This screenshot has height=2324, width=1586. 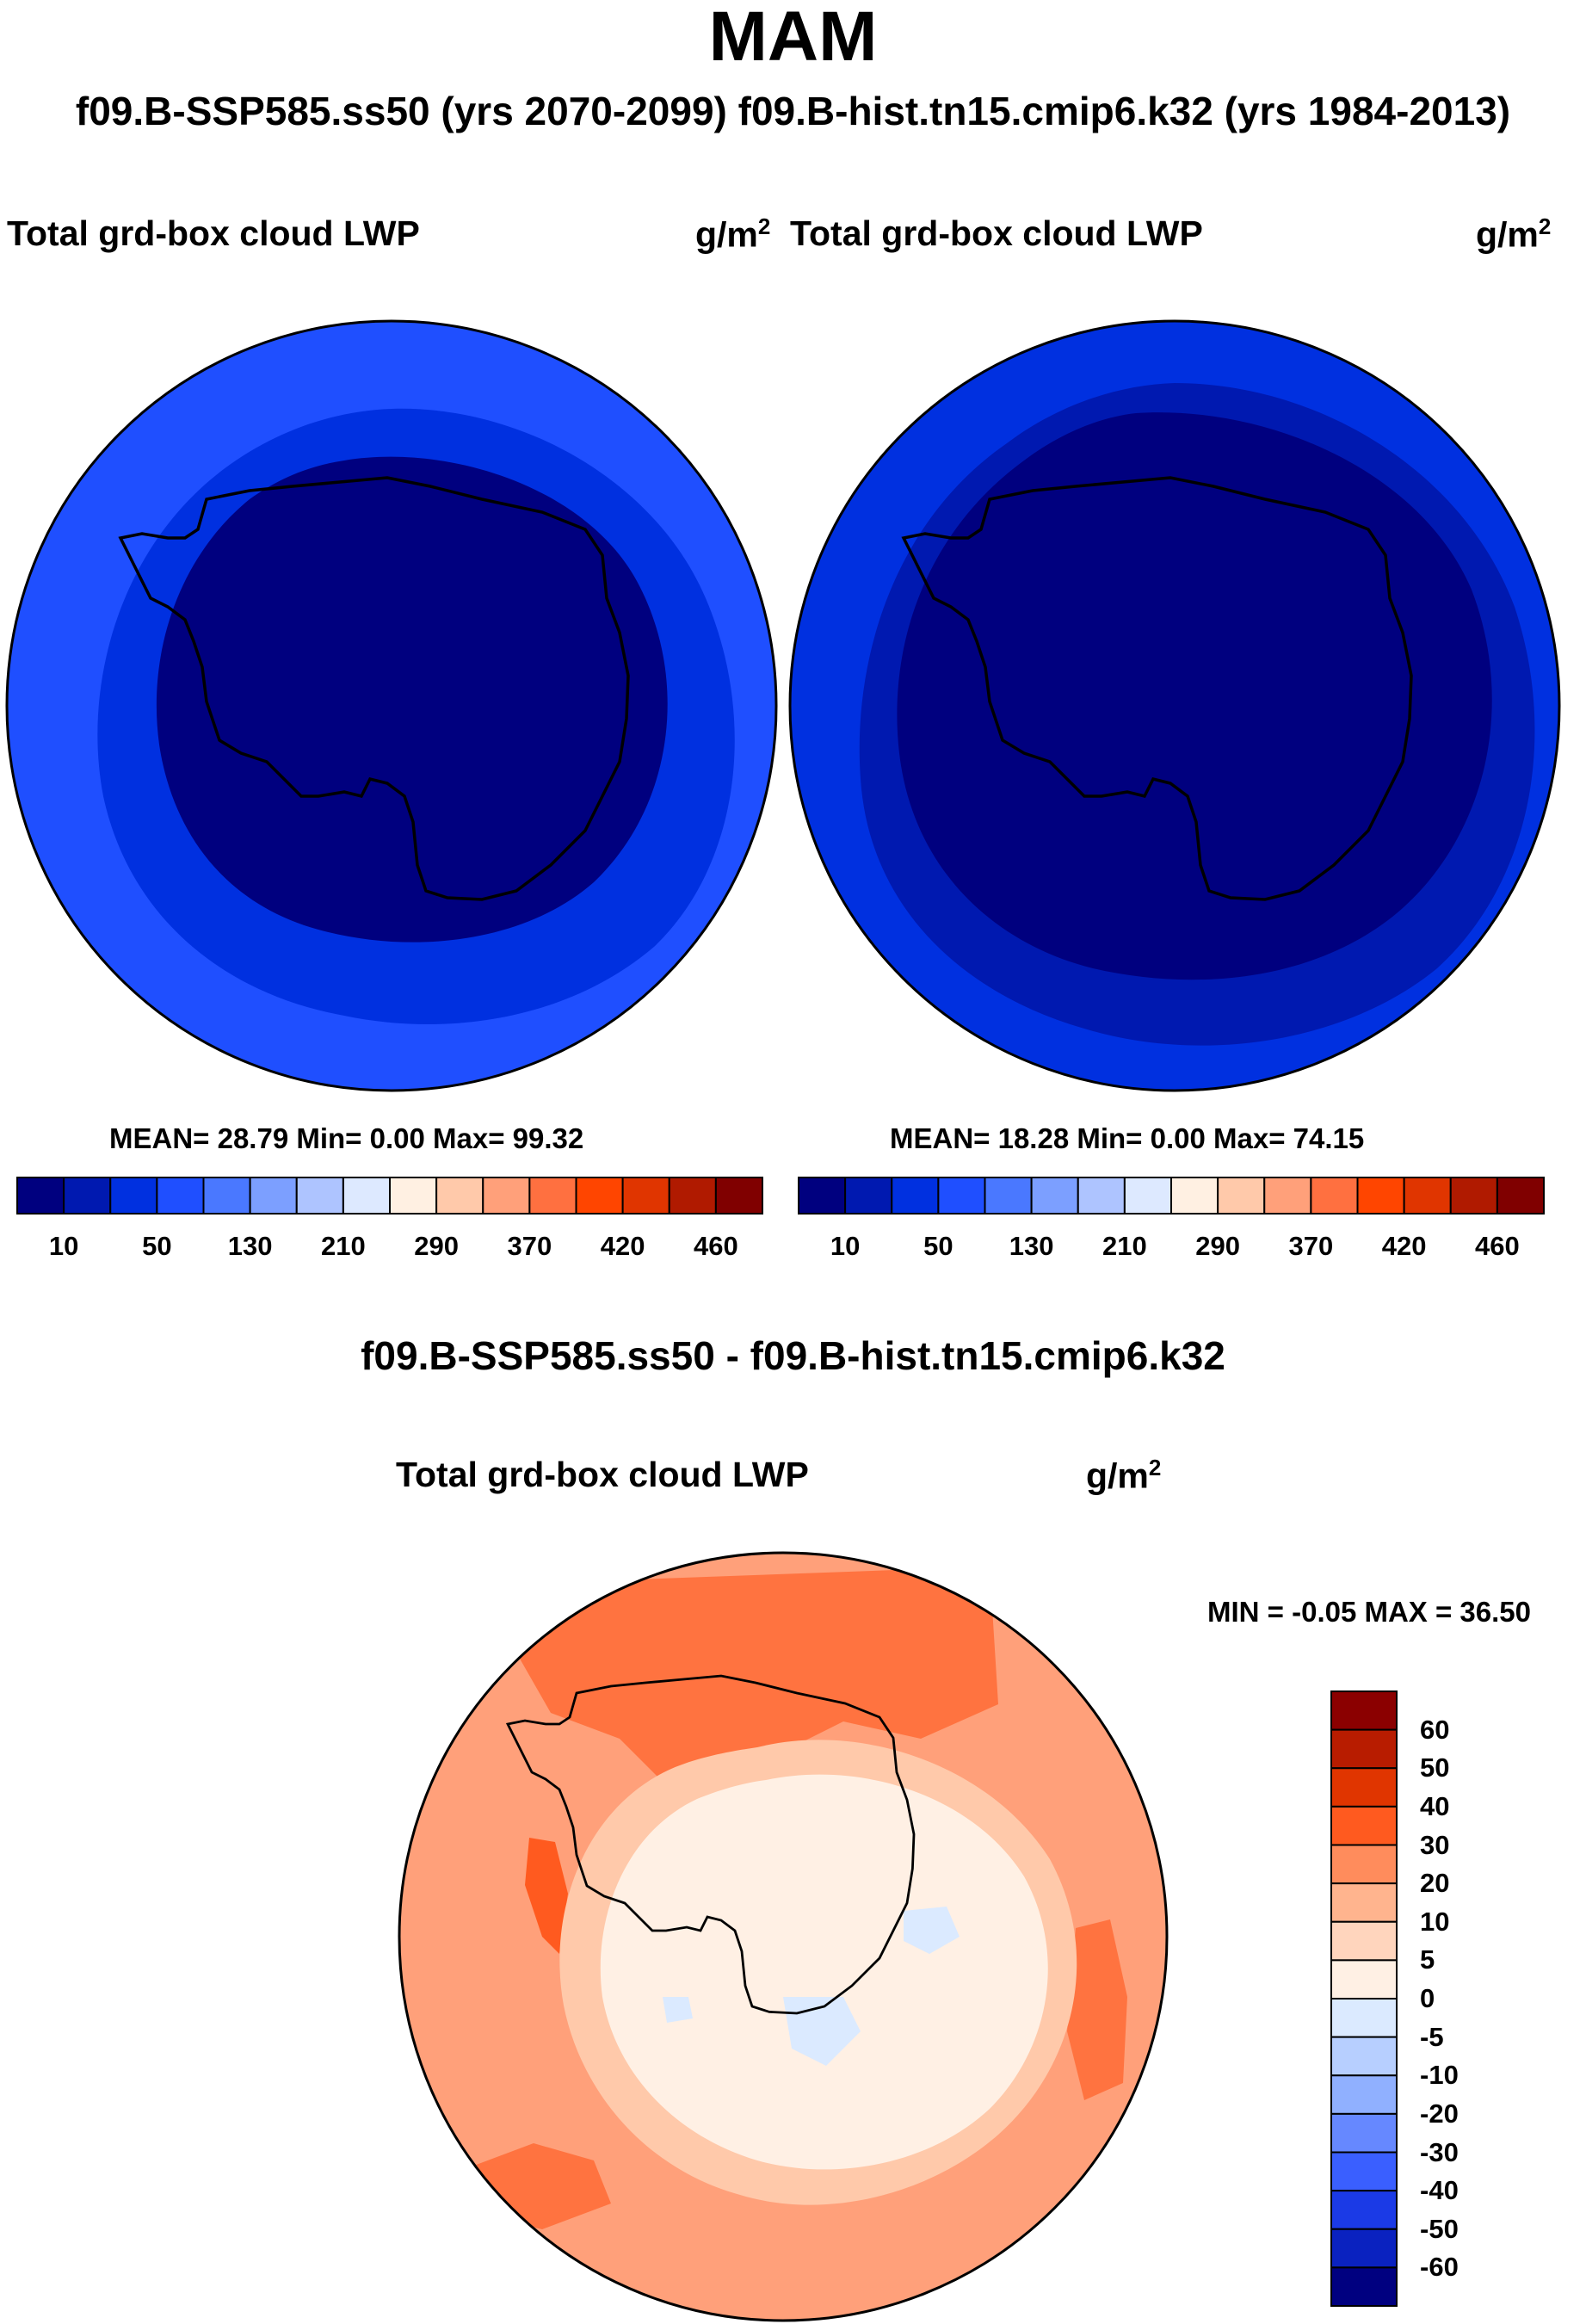 What do you see at coordinates (1435, 1883) in the screenshot?
I see `difference-colorbar-tick: 20` at bounding box center [1435, 1883].